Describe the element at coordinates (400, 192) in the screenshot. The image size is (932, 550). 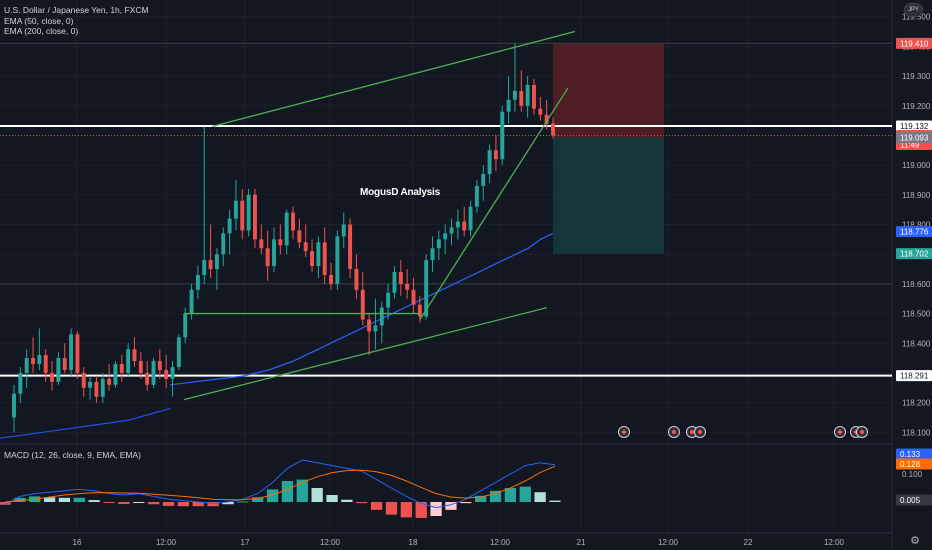
I see `analysis-annotation: MogusD Analysis` at that location.